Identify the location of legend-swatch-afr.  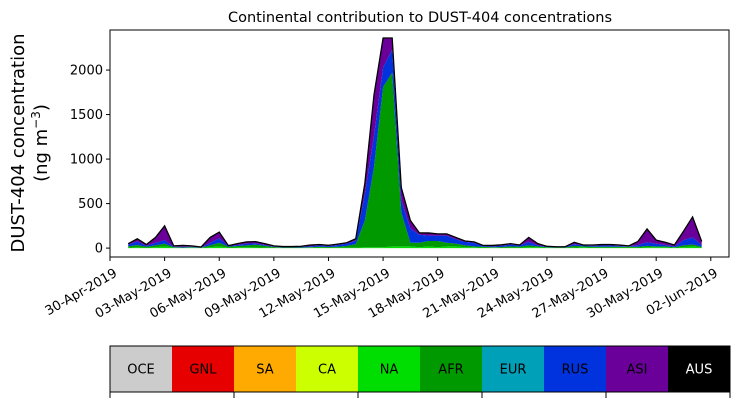
(451, 369).